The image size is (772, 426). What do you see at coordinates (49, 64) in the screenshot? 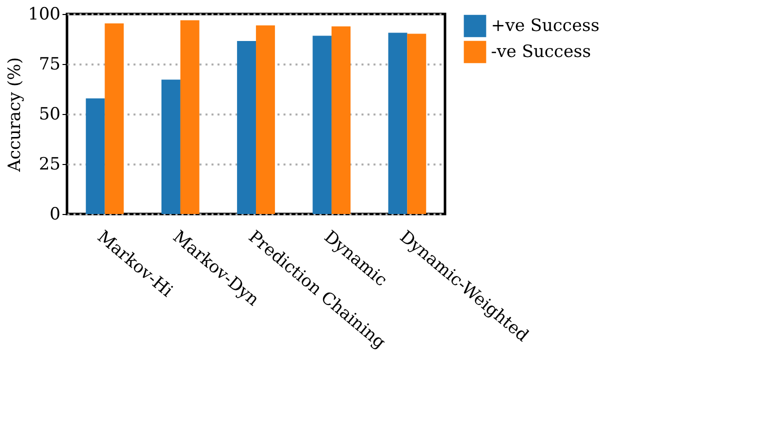
I see `y-tick-label: 75` at bounding box center [49, 64].